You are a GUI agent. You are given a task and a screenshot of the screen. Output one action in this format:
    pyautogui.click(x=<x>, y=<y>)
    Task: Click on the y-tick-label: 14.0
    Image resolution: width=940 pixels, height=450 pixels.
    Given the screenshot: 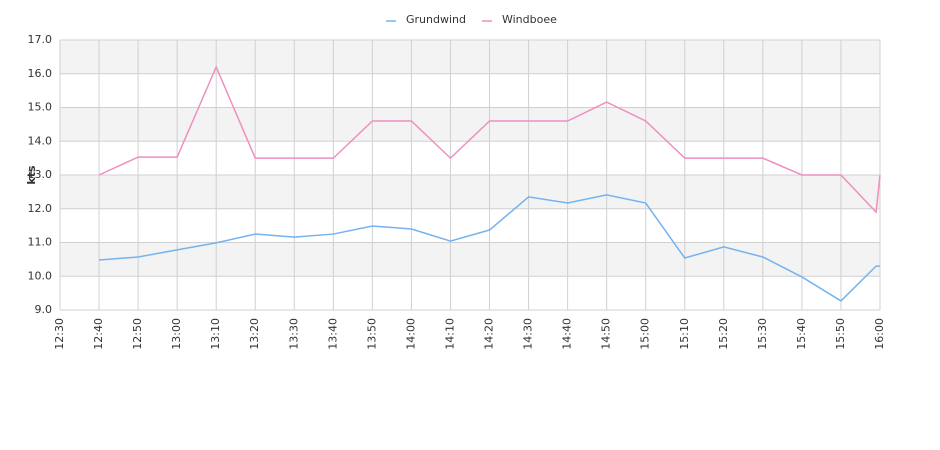 What is the action you would take?
    pyautogui.click(x=40, y=140)
    